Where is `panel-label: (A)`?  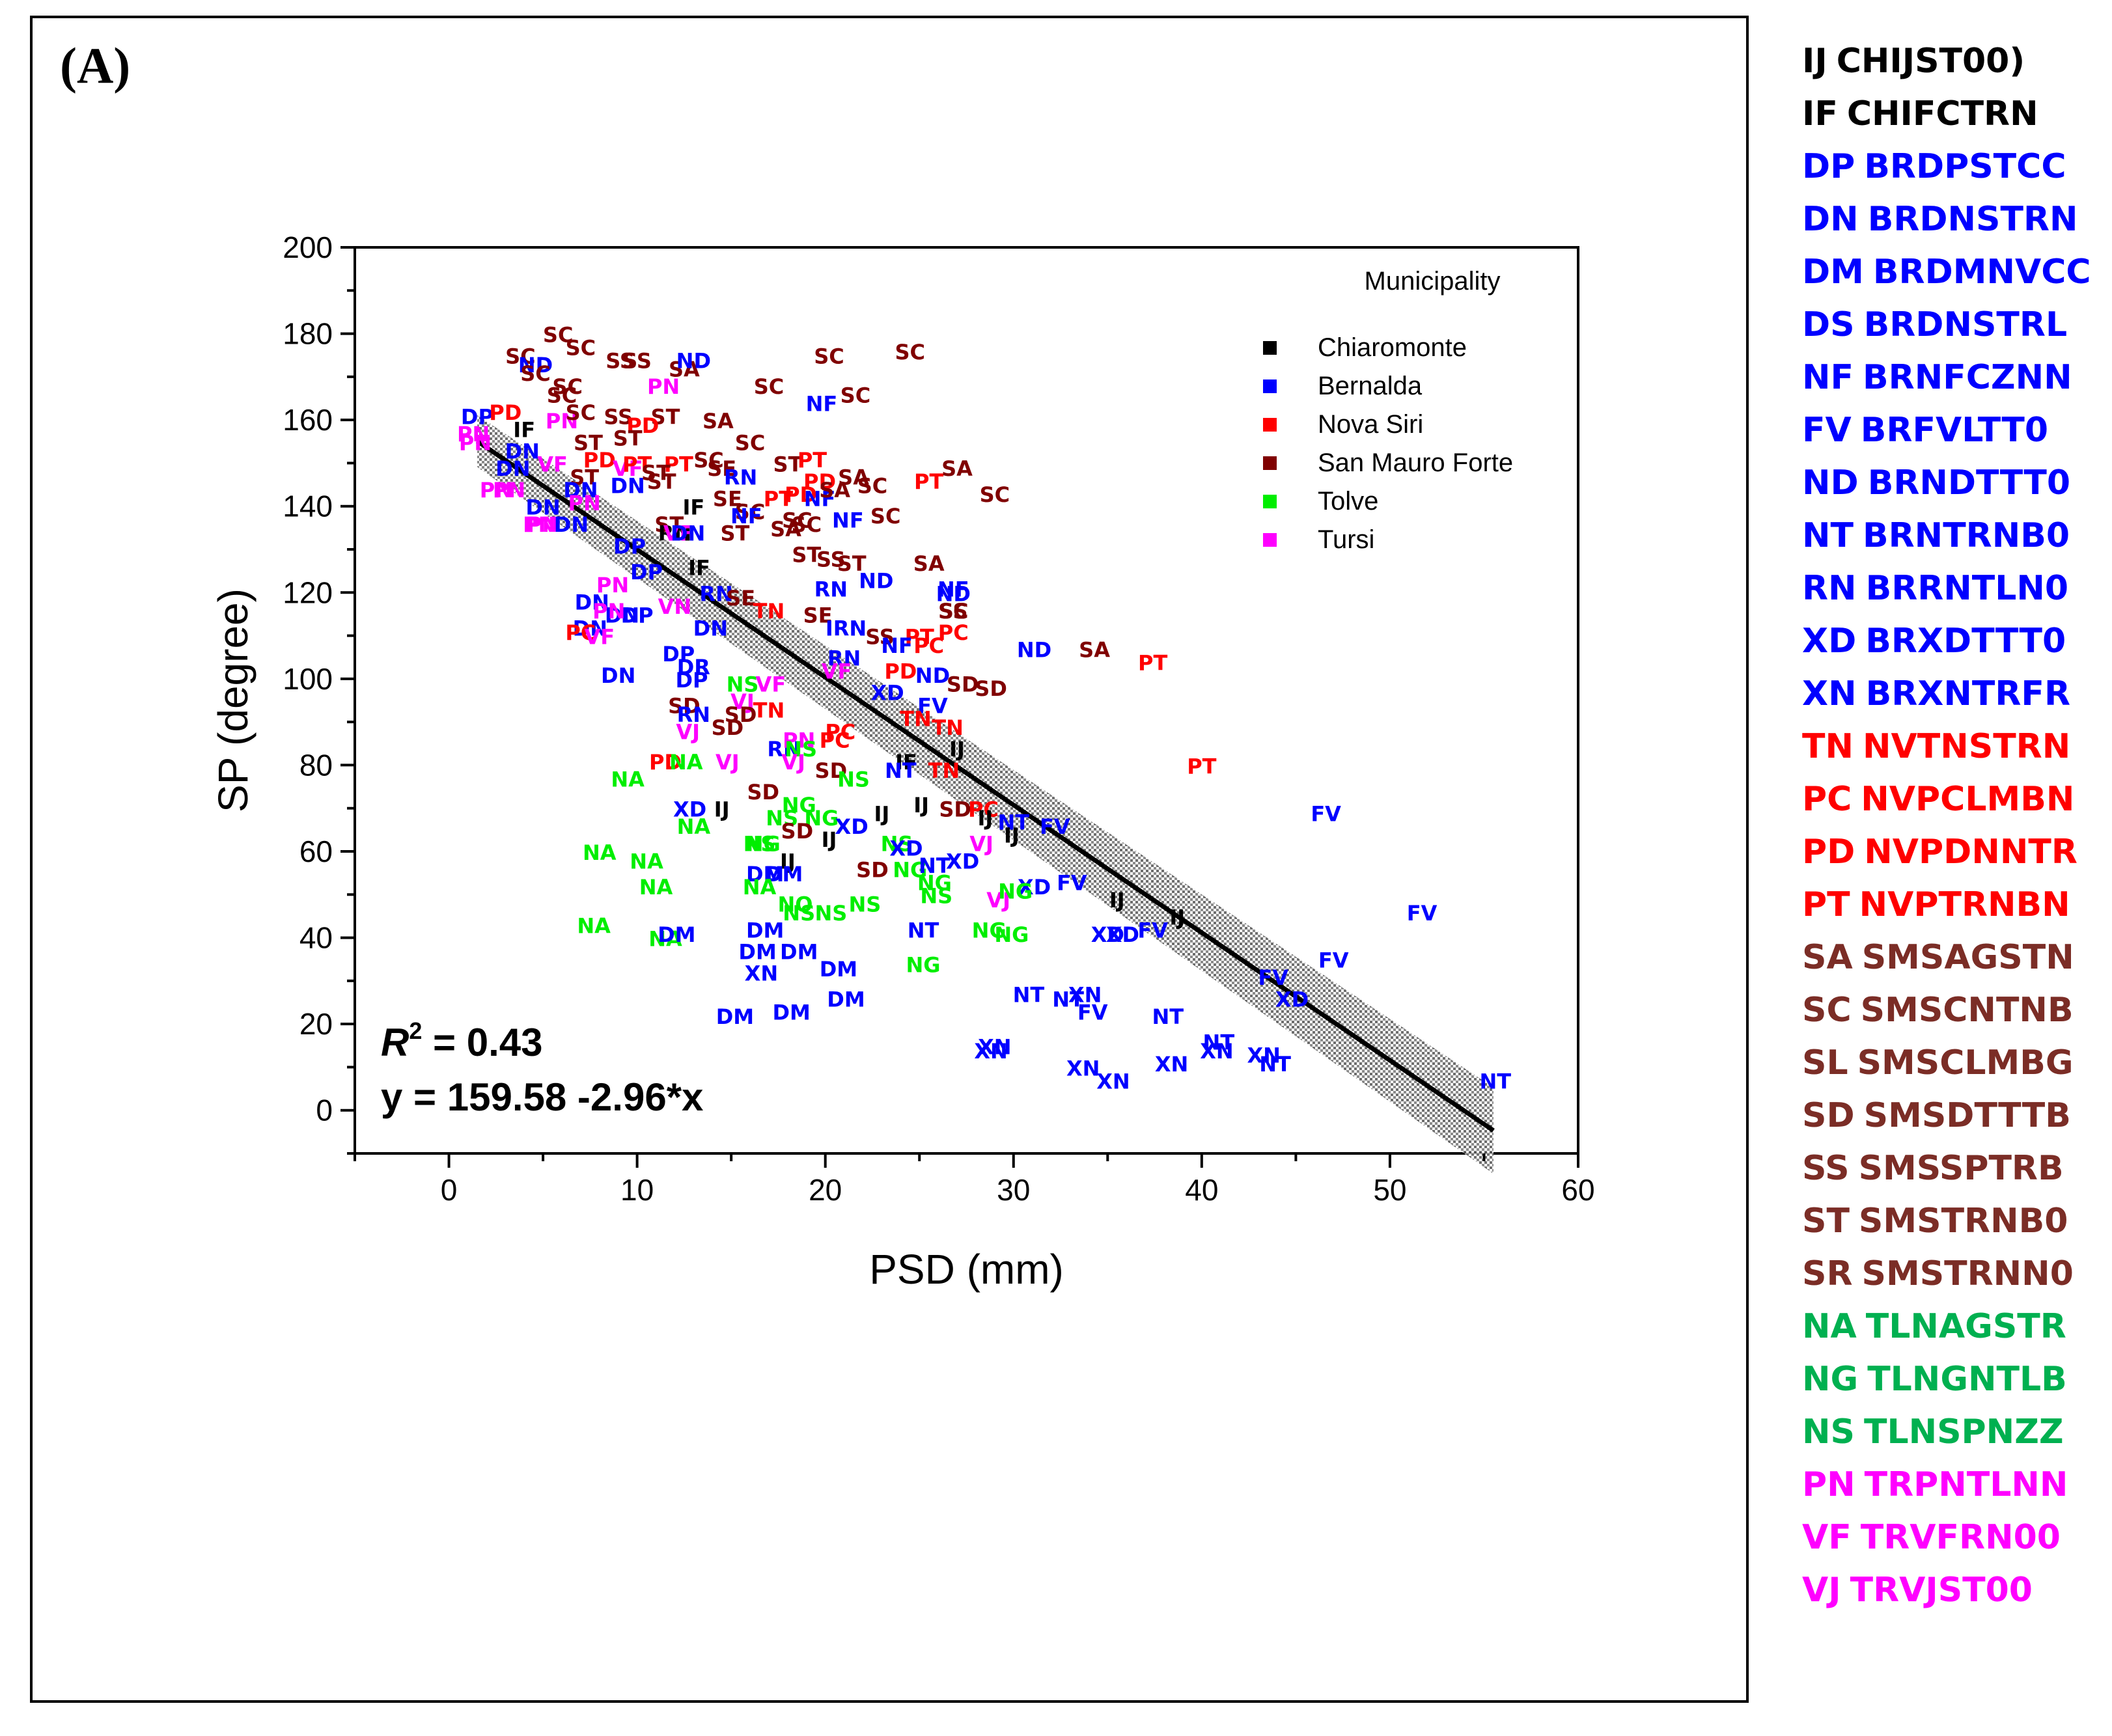
panel-label: (A) is located at coordinates (96, 65).